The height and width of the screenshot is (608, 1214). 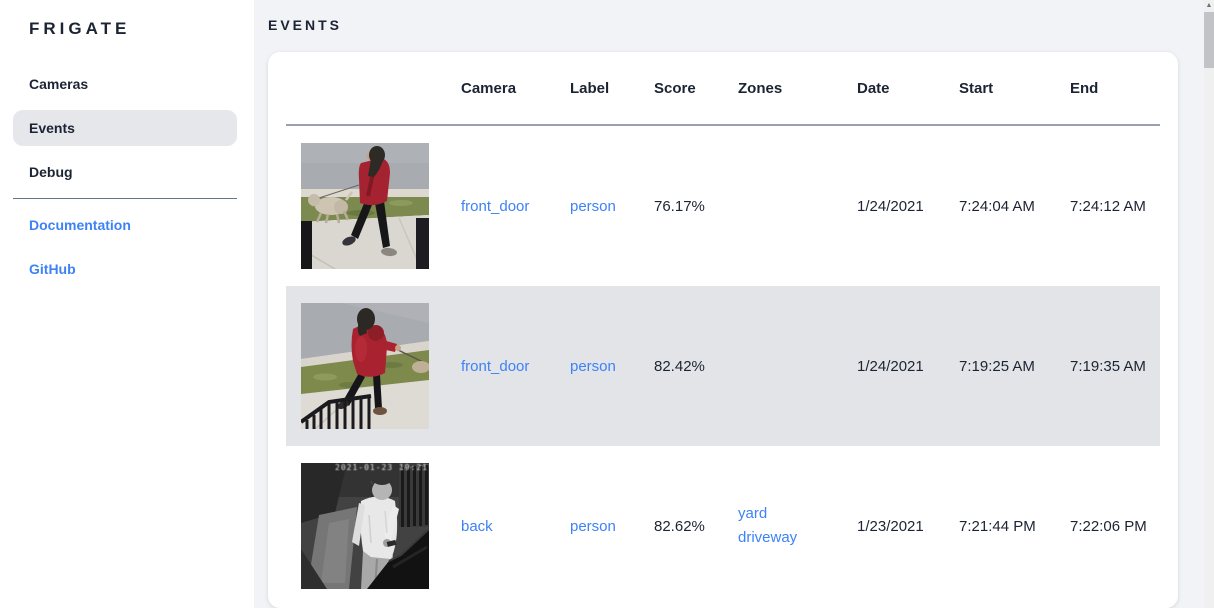 I want to click on scrollbar-up-arrow-icon: ▲, so click(x=1209, y=5).